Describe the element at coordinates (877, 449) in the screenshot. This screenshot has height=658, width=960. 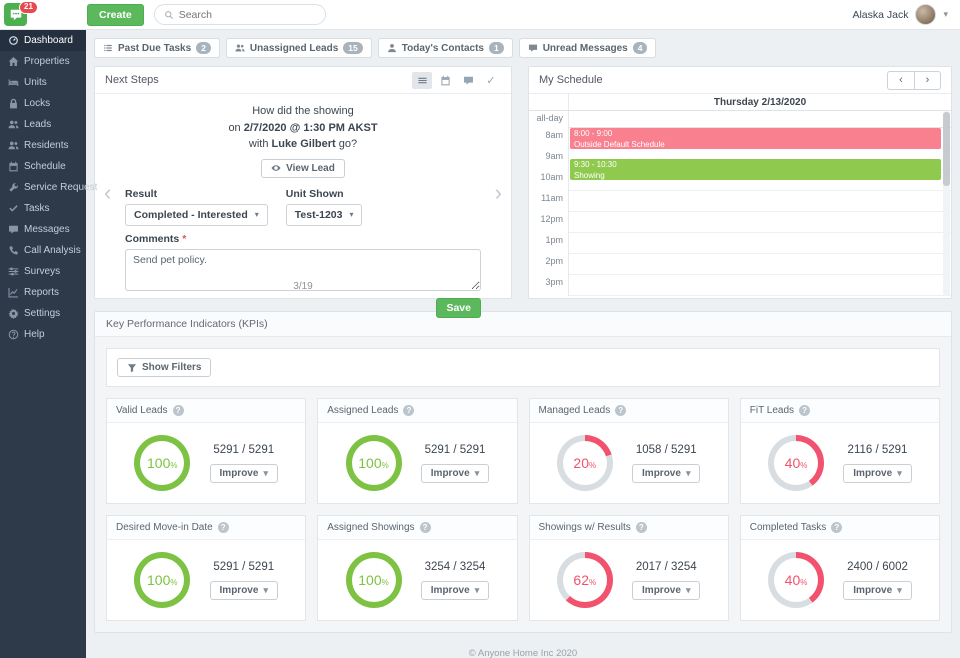
I see `kpi-value: 2116 / 5291` at that location.